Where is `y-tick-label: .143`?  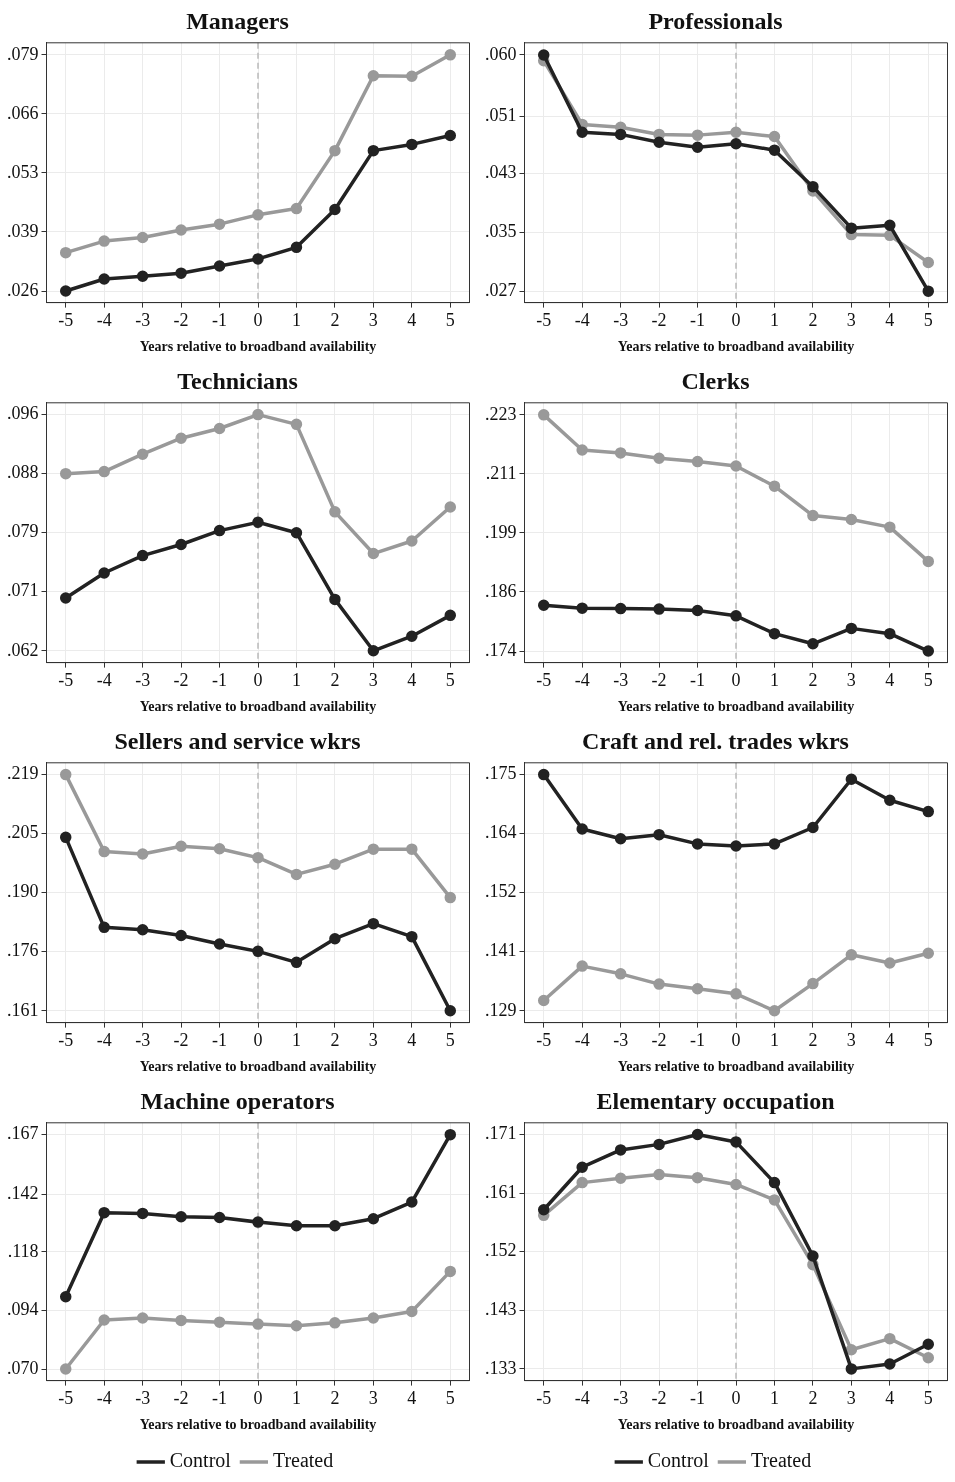
y-tick-label: .143 is located at coordinates (501, 1309).